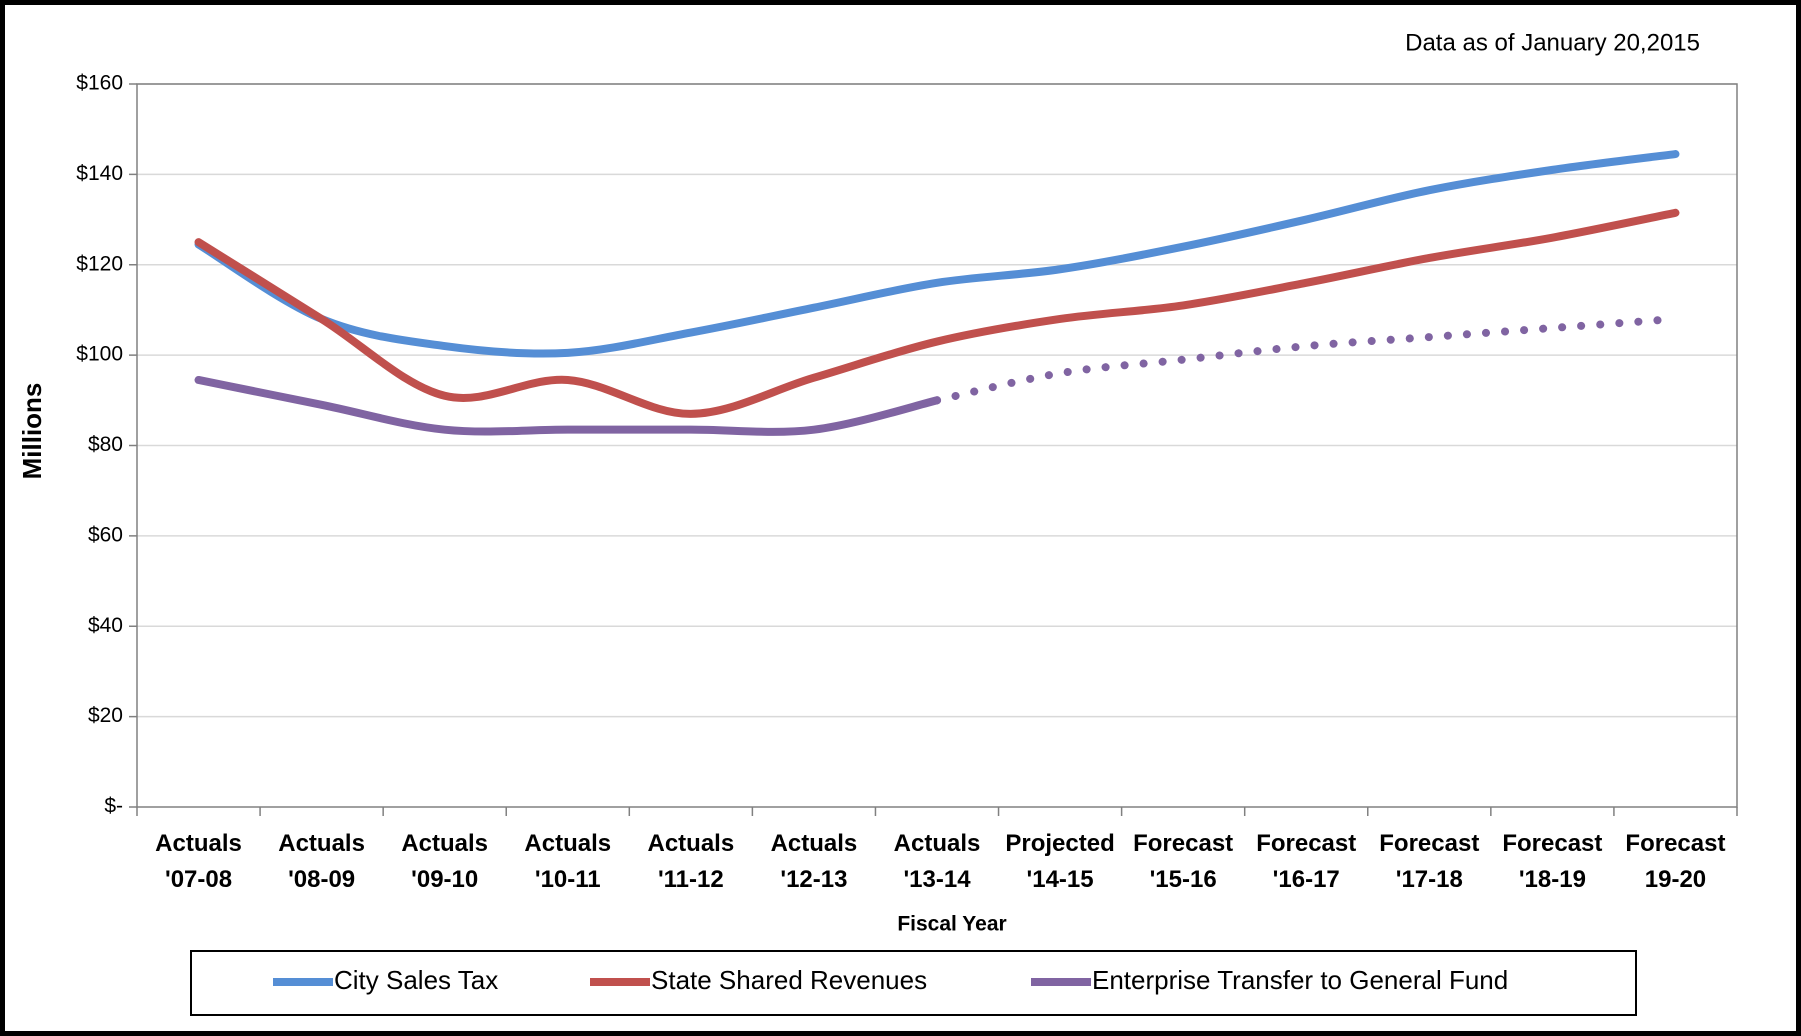 The width and height of the screenshot is (1801, 1036). What do you see at coordinates (105, 534) in the screenshot?
I see `y-tick-label: $60` at bounding box center [105, 534].